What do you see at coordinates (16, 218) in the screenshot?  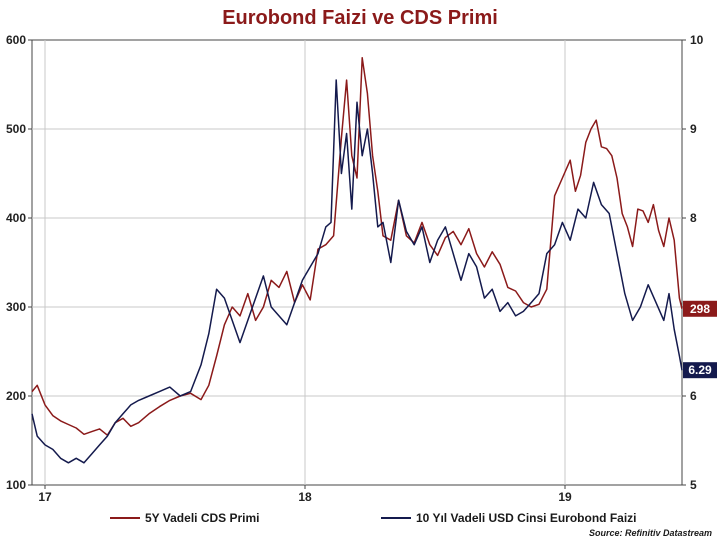 I see `left-tick-label: 400` at bounding box center [16, 218].